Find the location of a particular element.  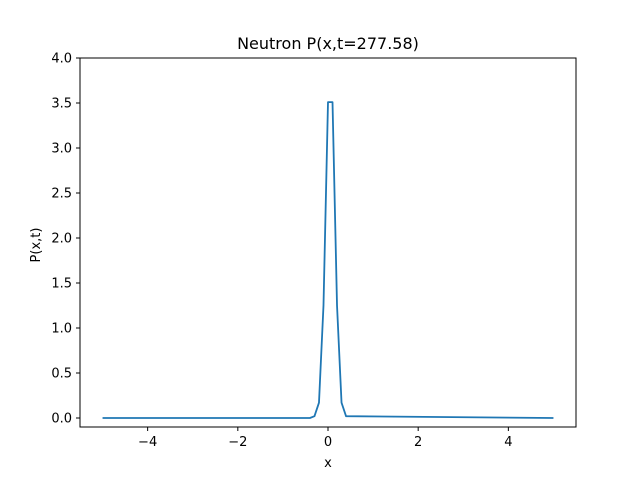

y-tick-label: 2.5 is located at coordinates (61, 194).